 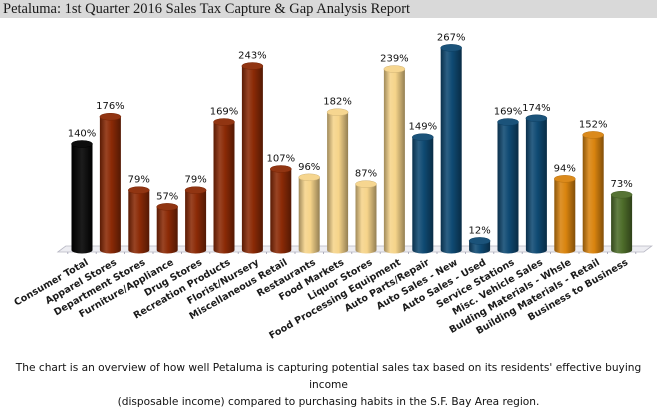 I want to click on bar-florist-nursery, so click(x=252, y=158).